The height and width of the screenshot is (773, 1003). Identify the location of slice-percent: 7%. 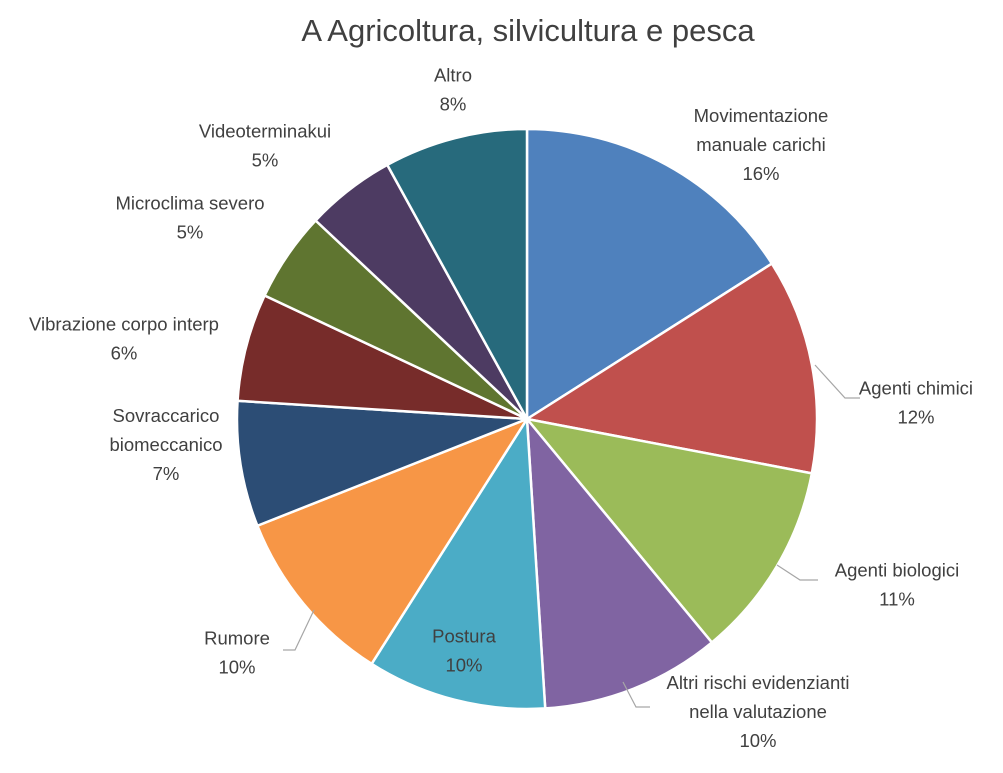
(166, 473).